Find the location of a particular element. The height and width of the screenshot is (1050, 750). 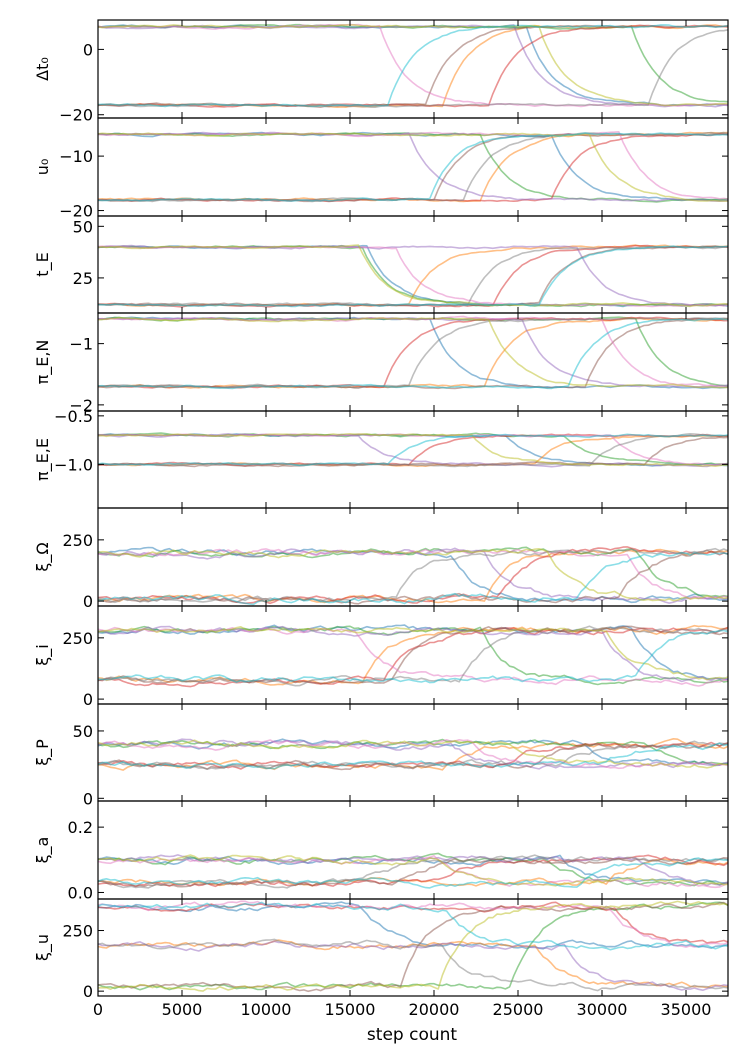

y-tick-label: 0.0 is located at coordinates (80, 892).